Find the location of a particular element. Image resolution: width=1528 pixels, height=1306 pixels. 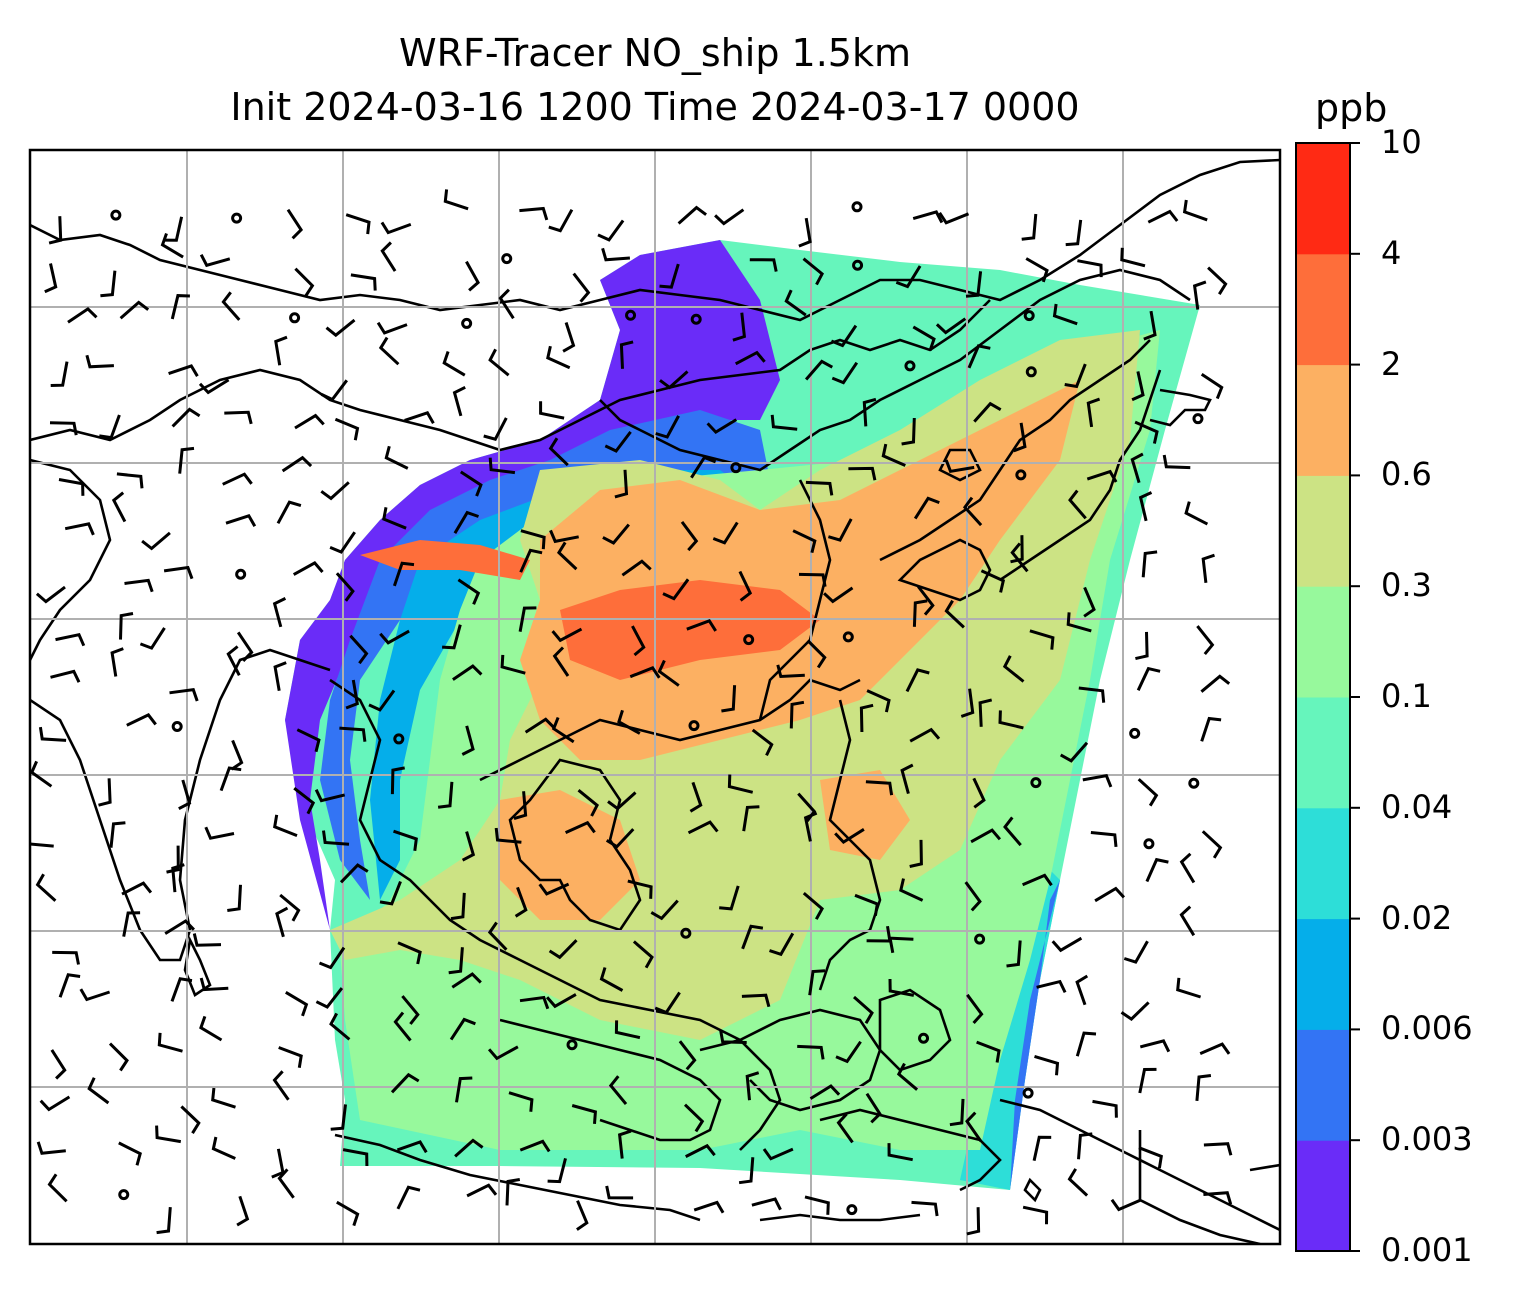

colorbar-border is located at coordinates (1323, 697).